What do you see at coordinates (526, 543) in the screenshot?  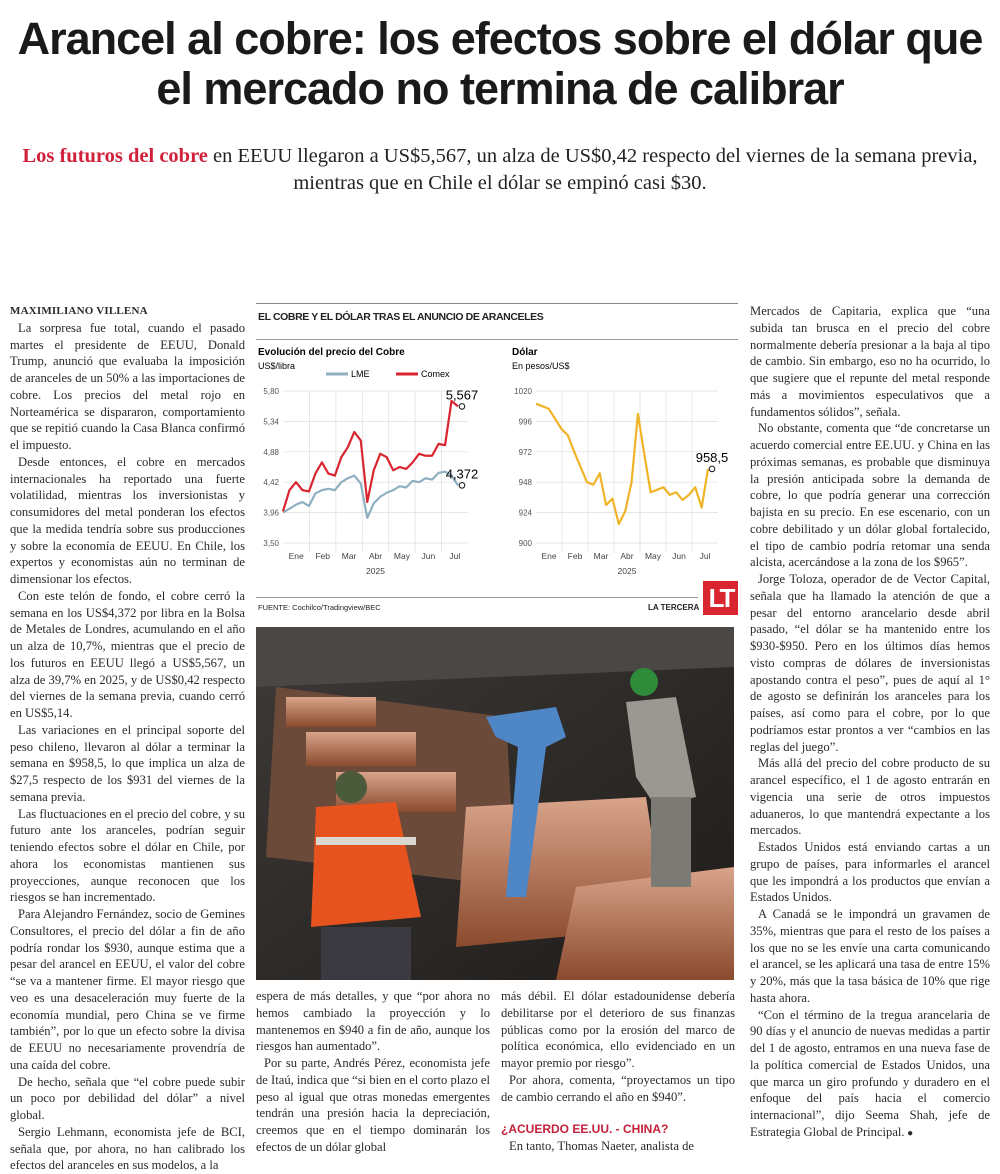 I see `y-tick-label: 900` at bounding box center [526, 543].